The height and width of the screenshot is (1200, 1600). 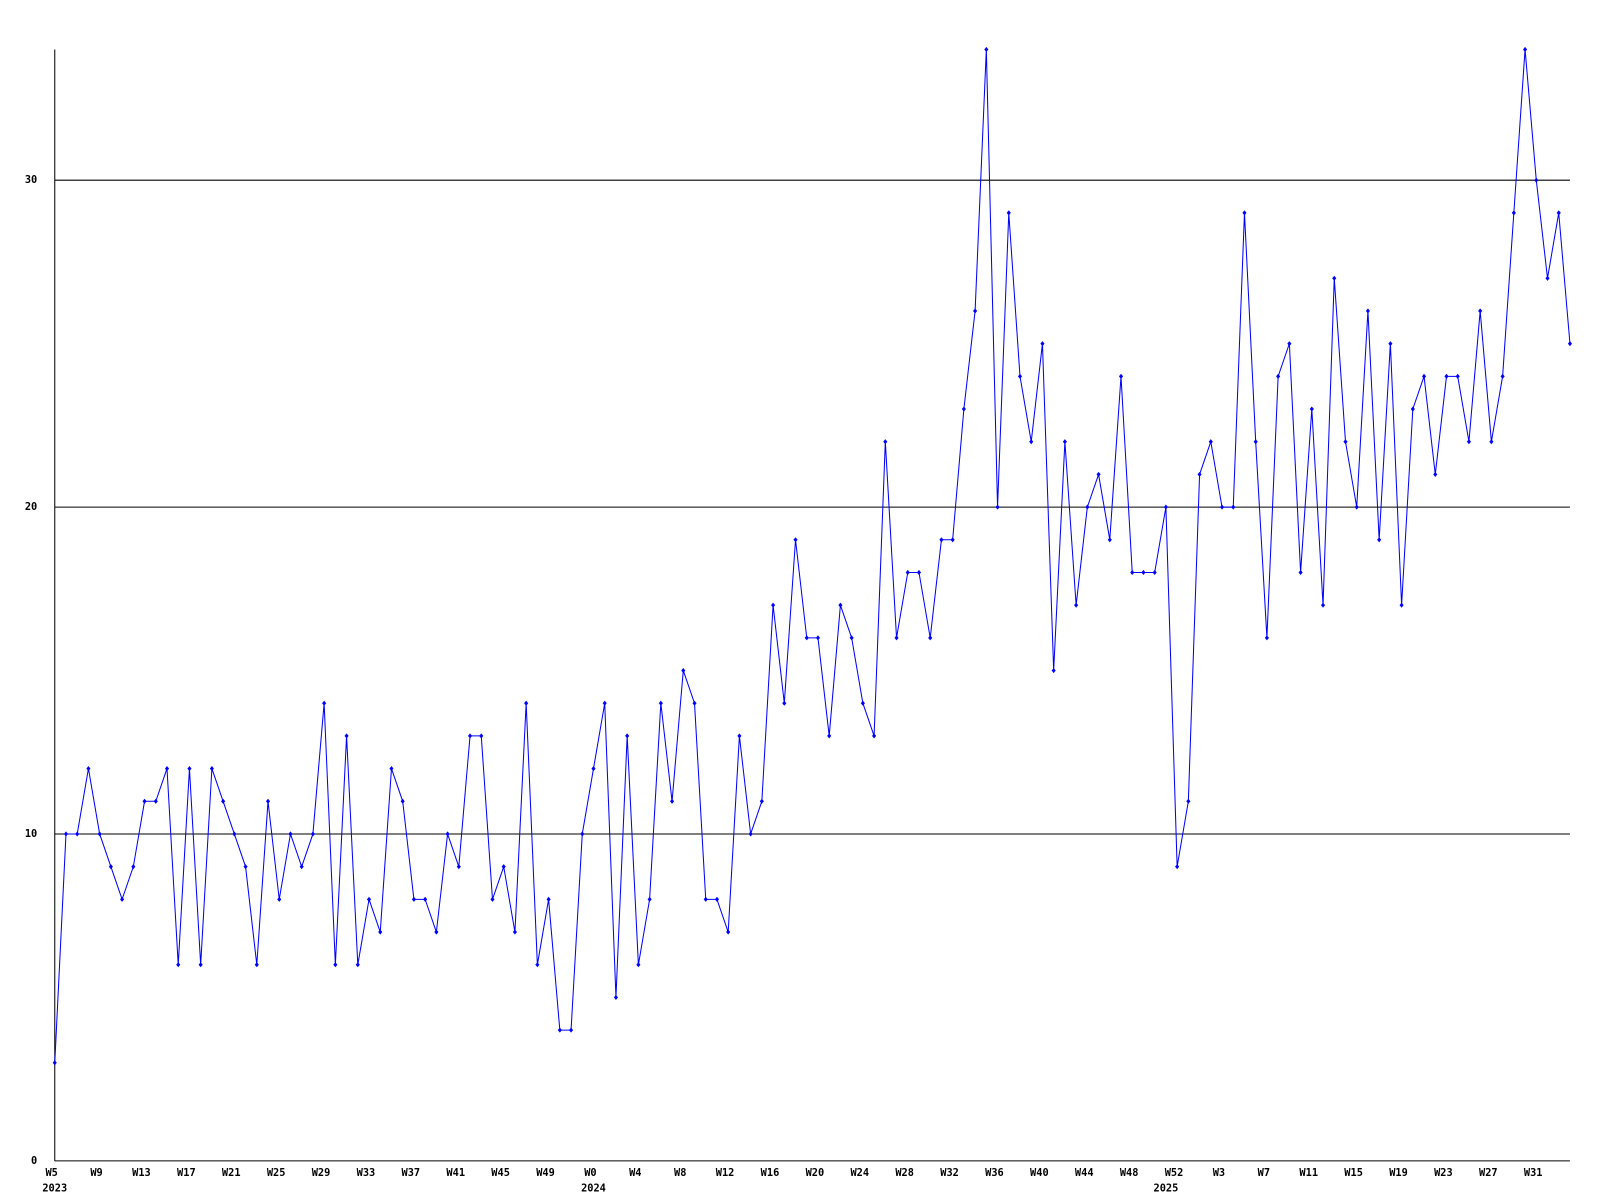 What do you see at coordinates (276, 1173) in the screenshot?
I see `x-tick-label: W25` at bounding box center [276, 1173].